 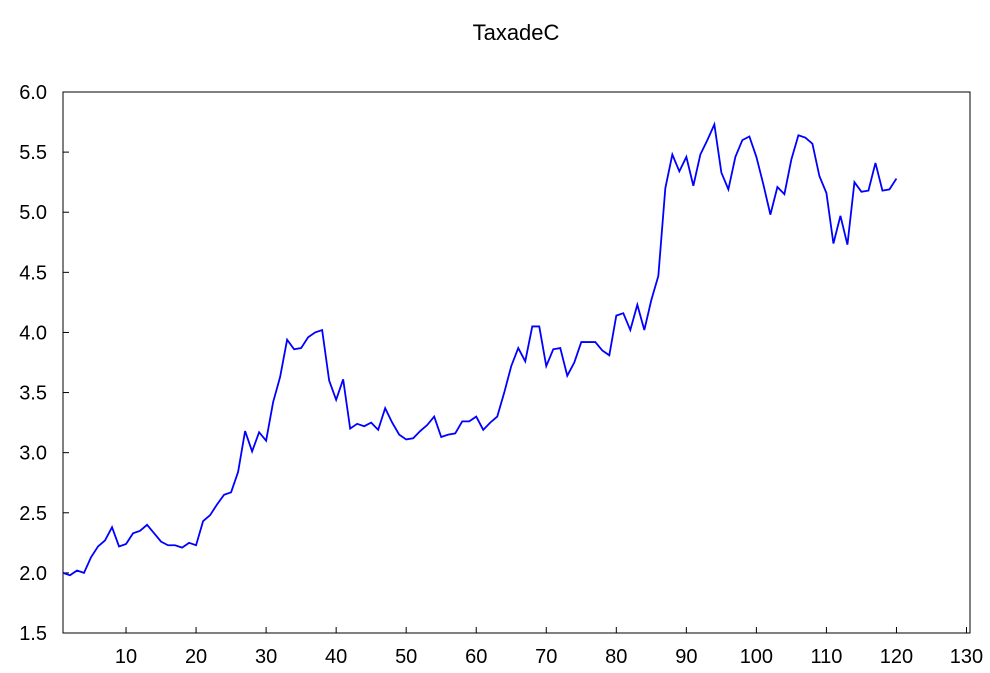 I want to click on x-tick-label: 130, so click(x=966, y=657).